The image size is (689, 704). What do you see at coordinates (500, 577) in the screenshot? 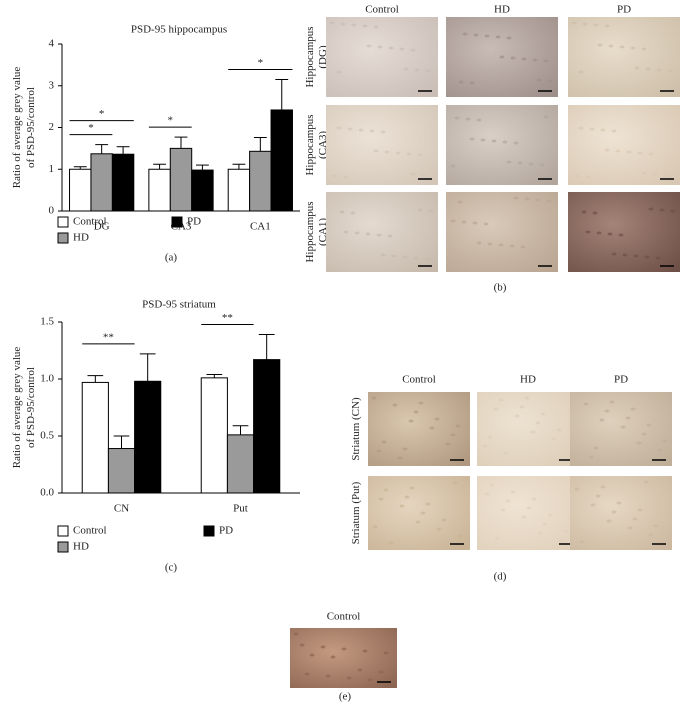
I see `panel-label: (d)` at bounding box center [500, 577].